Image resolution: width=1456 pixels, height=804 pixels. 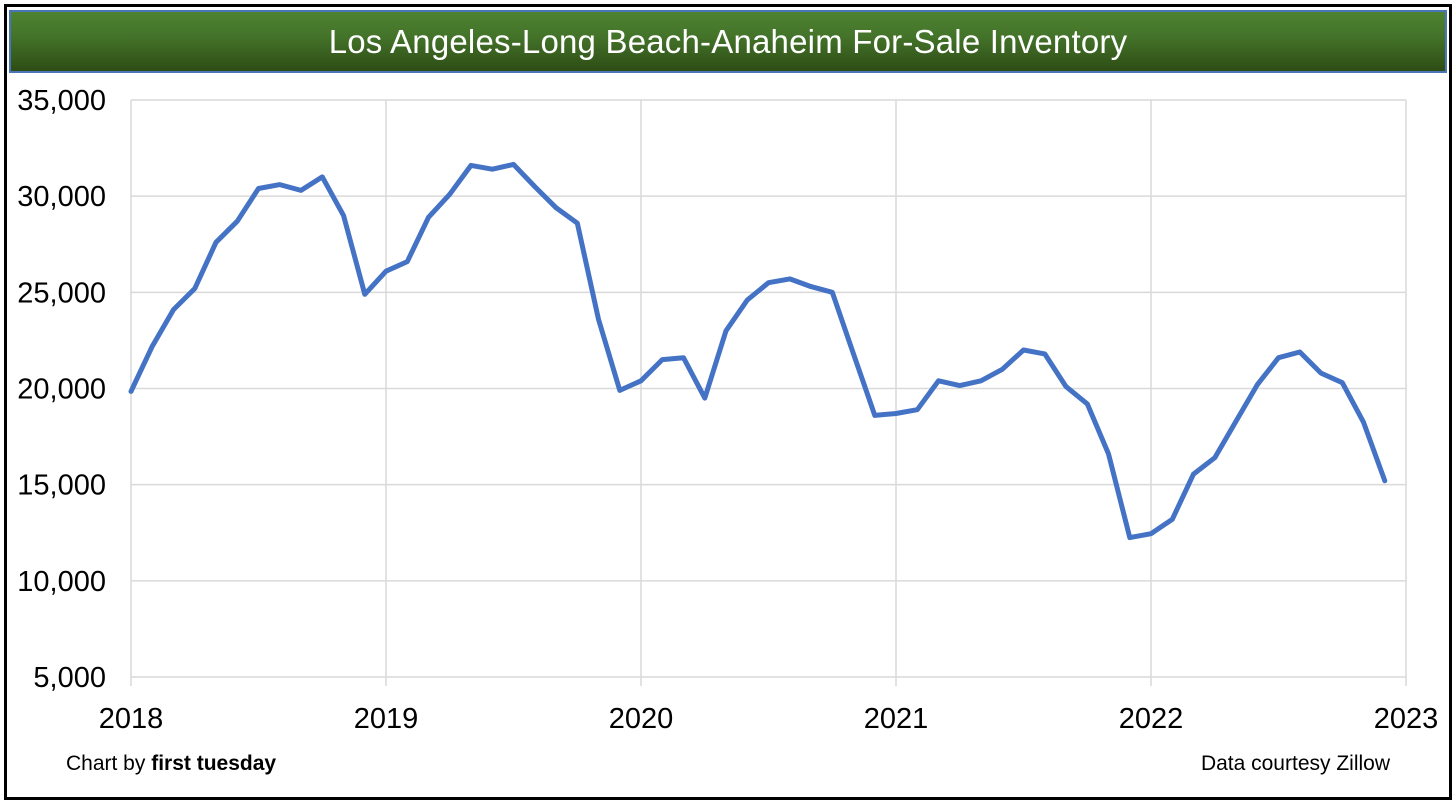 I want to click on y-axis-tick-label: 10,000, so click(x=61, y=582).